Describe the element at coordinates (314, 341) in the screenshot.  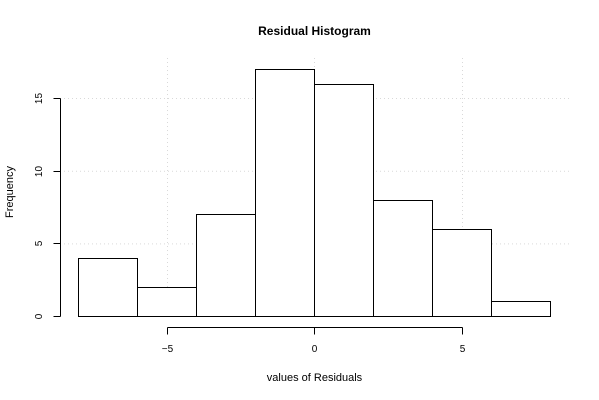
I see `x-axis: −5 0 5` at that location.